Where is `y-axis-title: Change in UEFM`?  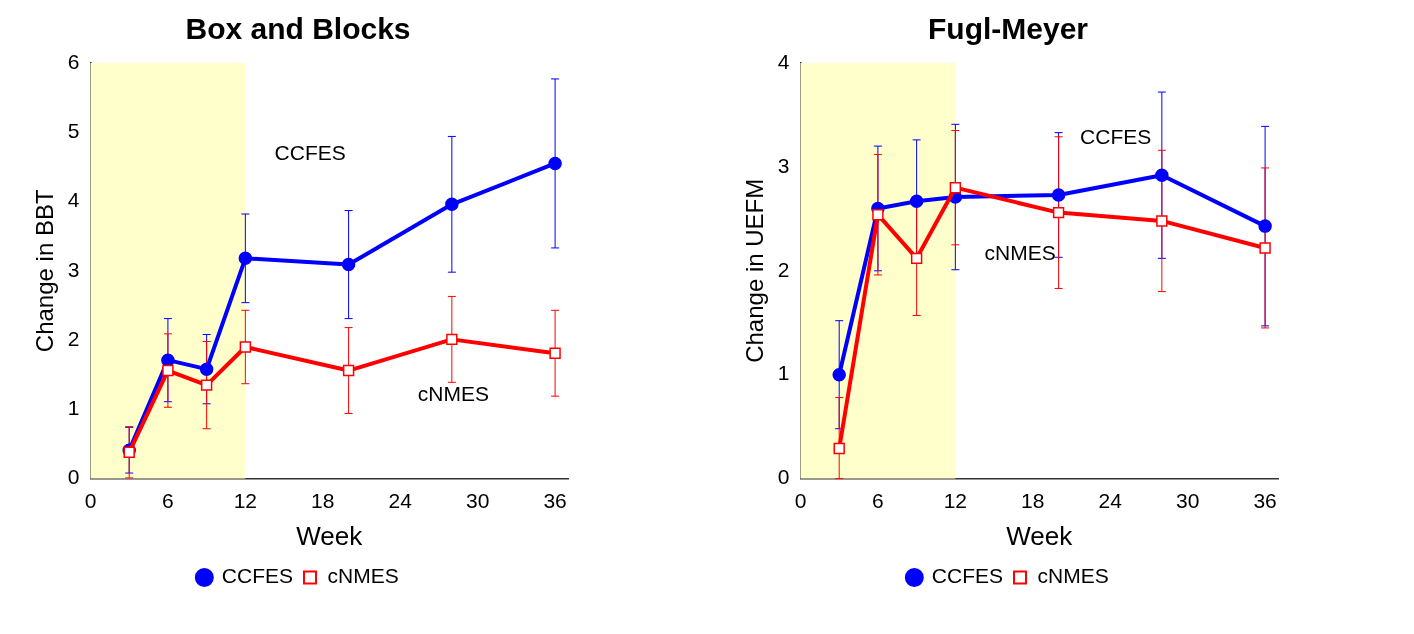
y-axis-title: Change in UEFM is located at coordinates (755, 270).